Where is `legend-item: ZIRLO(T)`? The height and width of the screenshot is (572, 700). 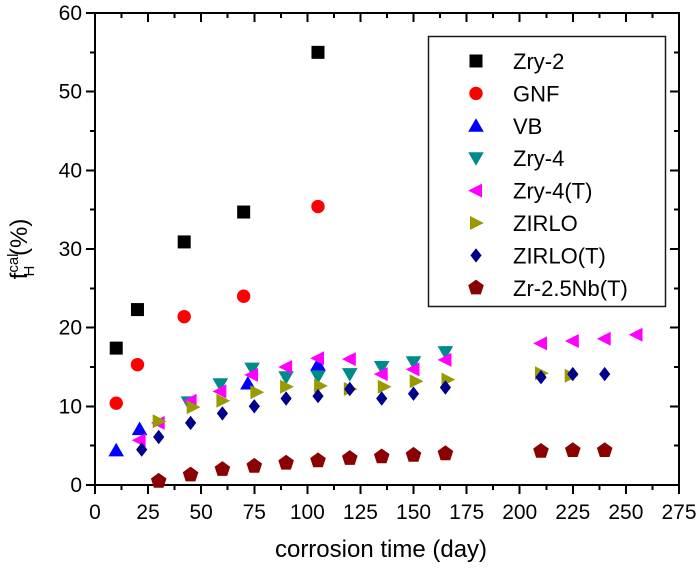
legend-item: ZIRLO(T) is located at coordinates (538, 255).